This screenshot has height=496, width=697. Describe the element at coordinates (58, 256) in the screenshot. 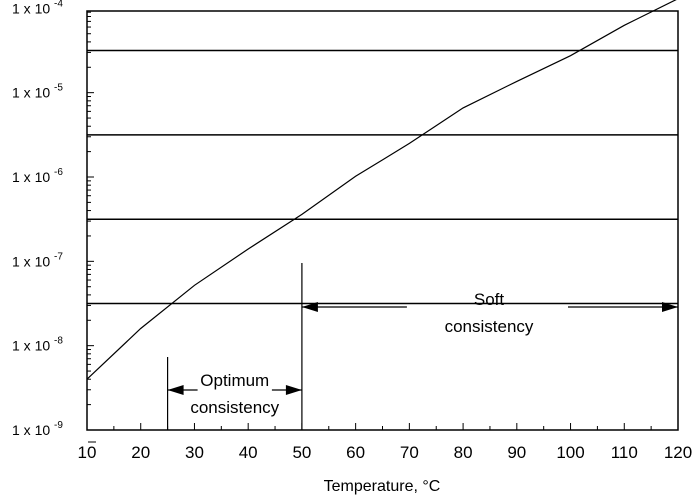

I see `y-tick-exponent: -7` at that location.